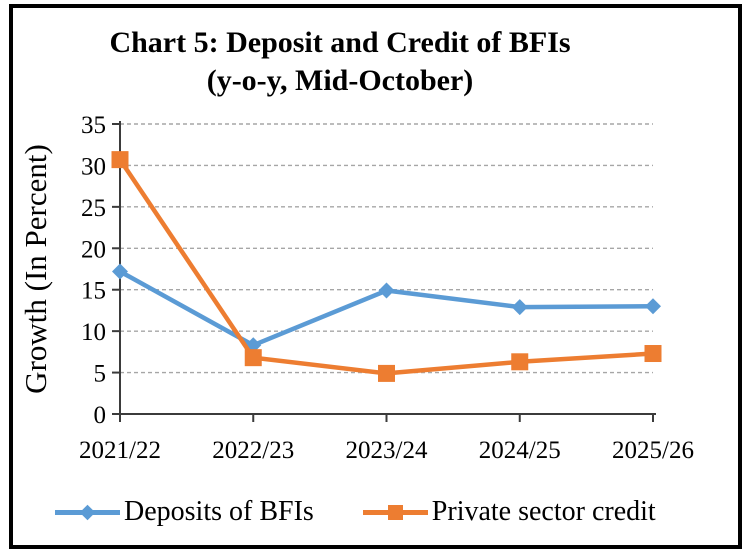 The image size is (748, 550). I want to click on chart-legend: Deposits of BFIs Private sector credit, so click(355, 512).